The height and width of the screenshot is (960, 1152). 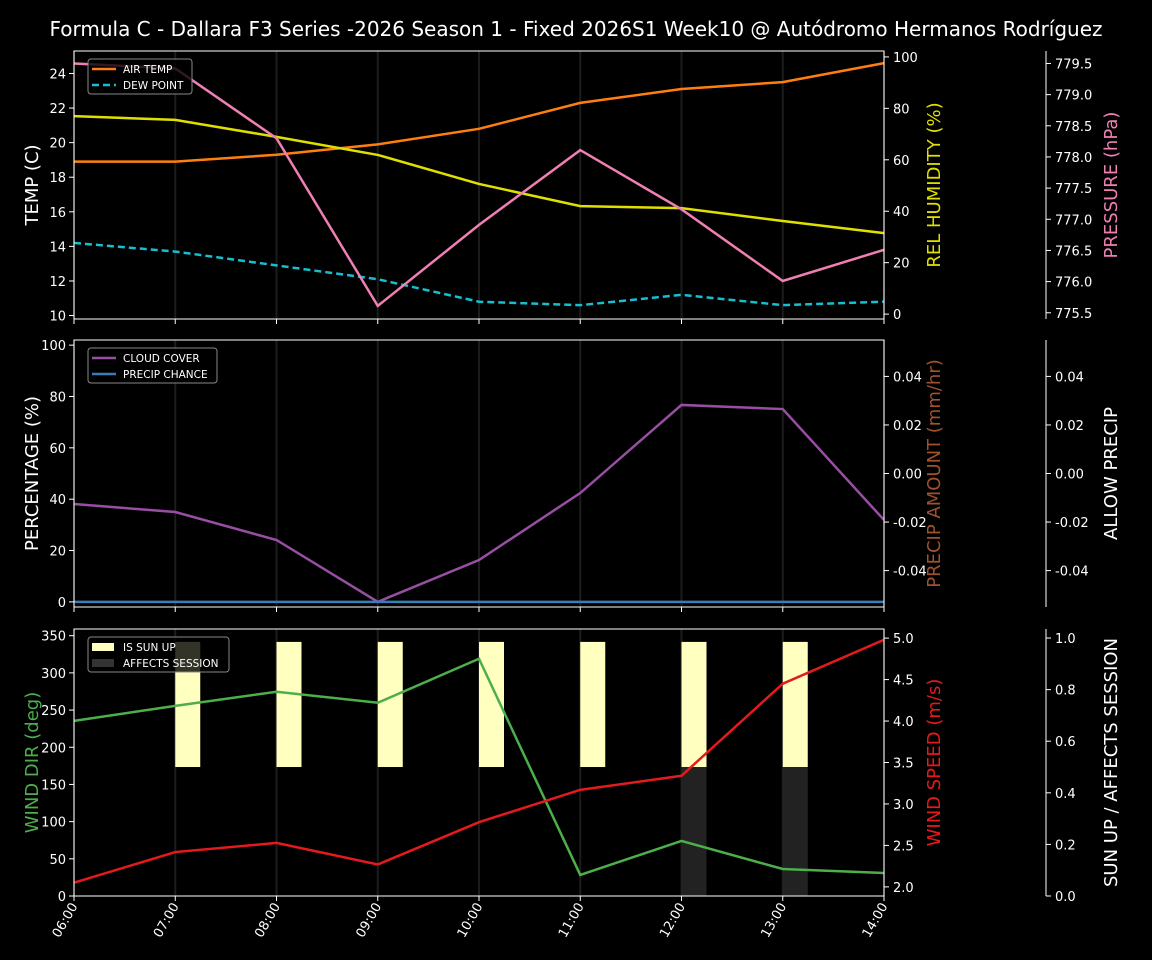 I want to click on y-tick-label: 777.5, so click(x=1073, y=189).